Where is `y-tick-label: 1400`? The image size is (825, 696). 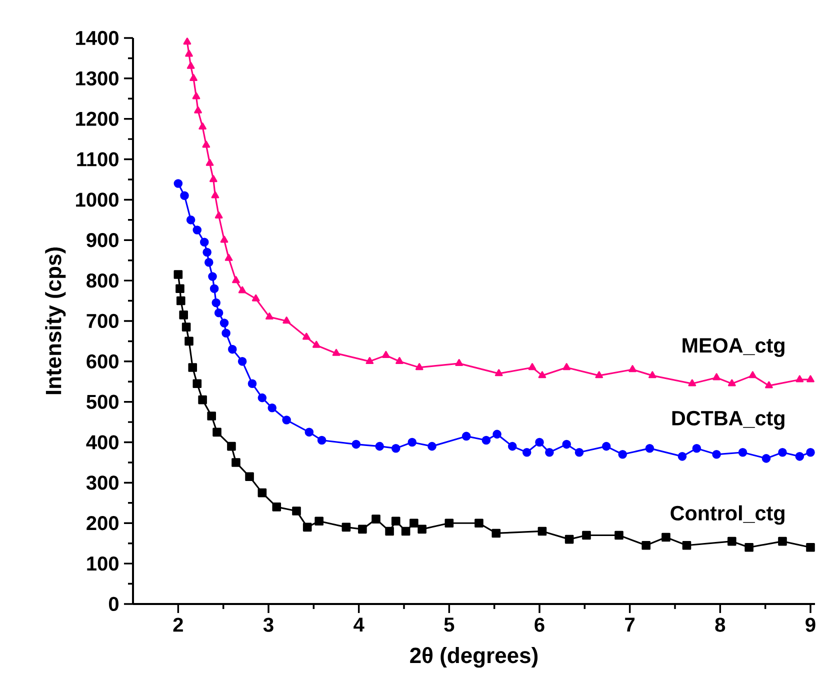
y-tick-label: 1400 is located at coordinates (97, 38).